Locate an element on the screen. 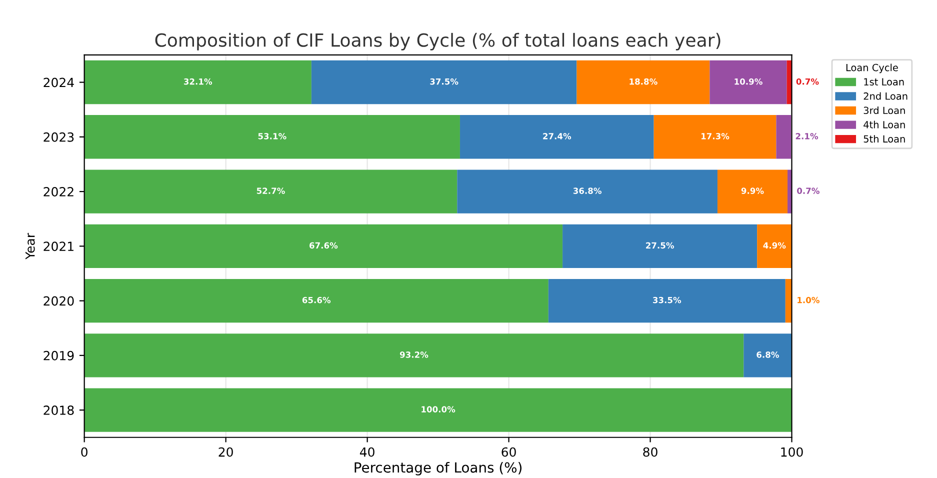 Image resolution: width=937 pixels, height=478 pixels. x-axis-title: Percentage of Loans (%) is located at coordinates (438, 469).